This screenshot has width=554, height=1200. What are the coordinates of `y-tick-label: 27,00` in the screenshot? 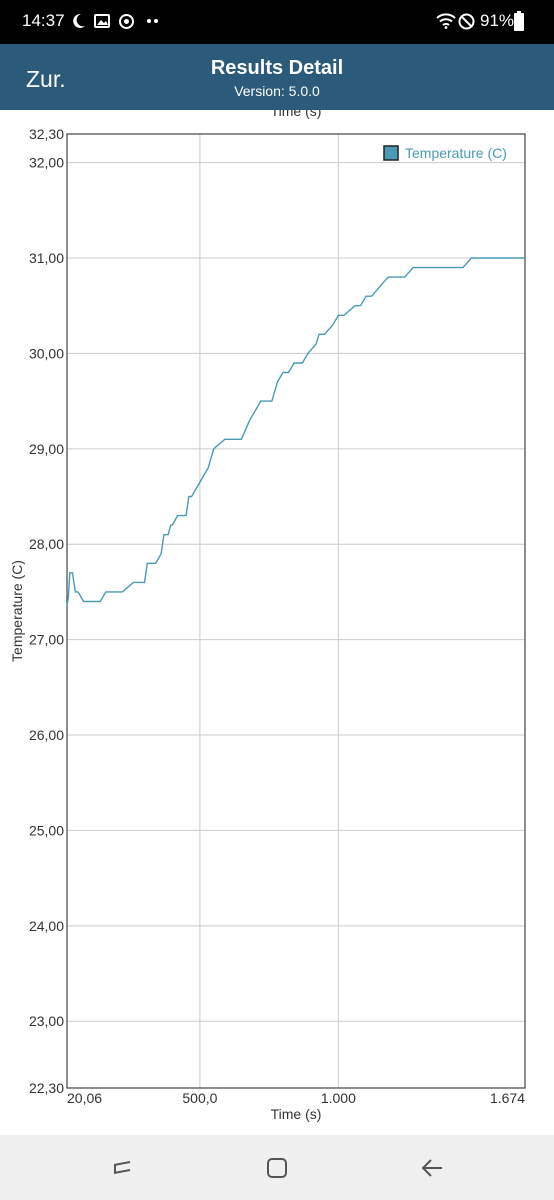 It's located at (46, 640).